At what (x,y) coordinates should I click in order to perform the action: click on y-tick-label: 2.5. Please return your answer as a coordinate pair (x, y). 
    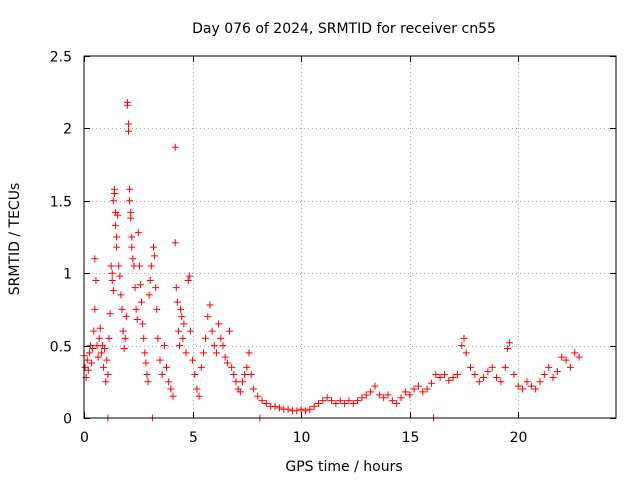
    Looking at the image, I should click on (61, 58).